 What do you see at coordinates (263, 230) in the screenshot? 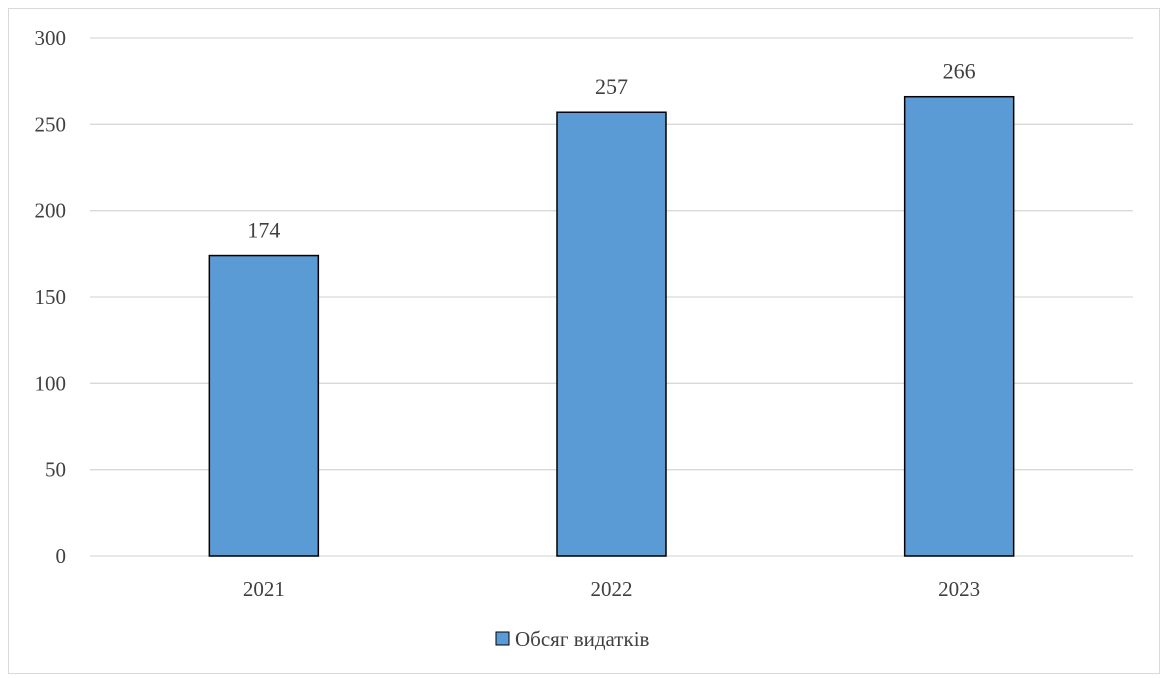
I see `data-label: 174` at bounding box center [263, 230].